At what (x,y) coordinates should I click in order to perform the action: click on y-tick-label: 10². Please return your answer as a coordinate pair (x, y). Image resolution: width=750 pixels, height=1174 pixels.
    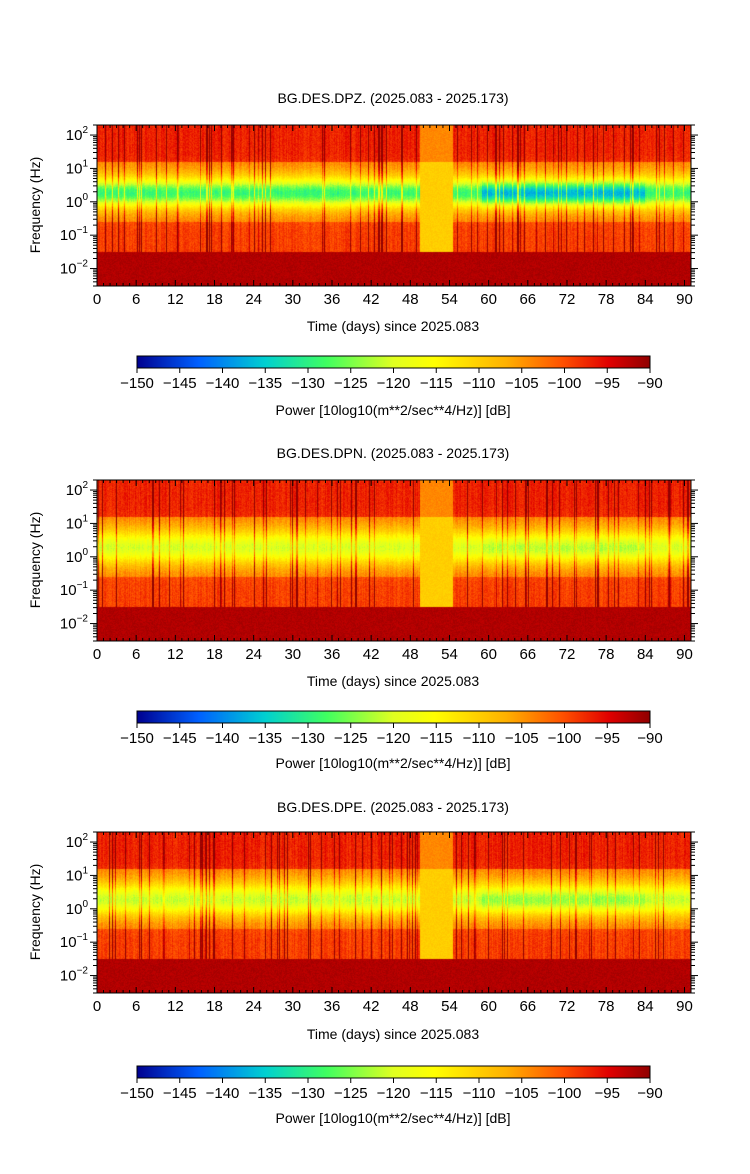
    Looking at the image, I should click on (77, 489).